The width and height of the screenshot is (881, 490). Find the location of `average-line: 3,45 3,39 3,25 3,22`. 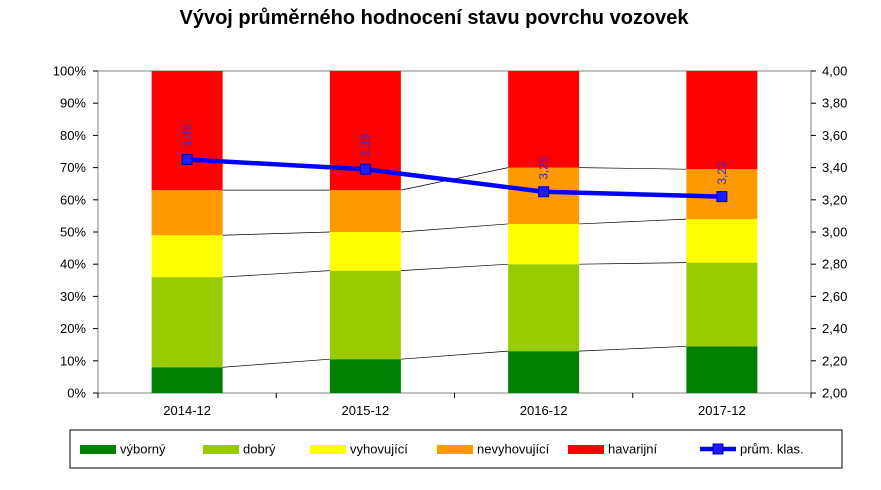

average-line: 3,45 3,39 3,25 3,22 is located at coordinates (454, 163).